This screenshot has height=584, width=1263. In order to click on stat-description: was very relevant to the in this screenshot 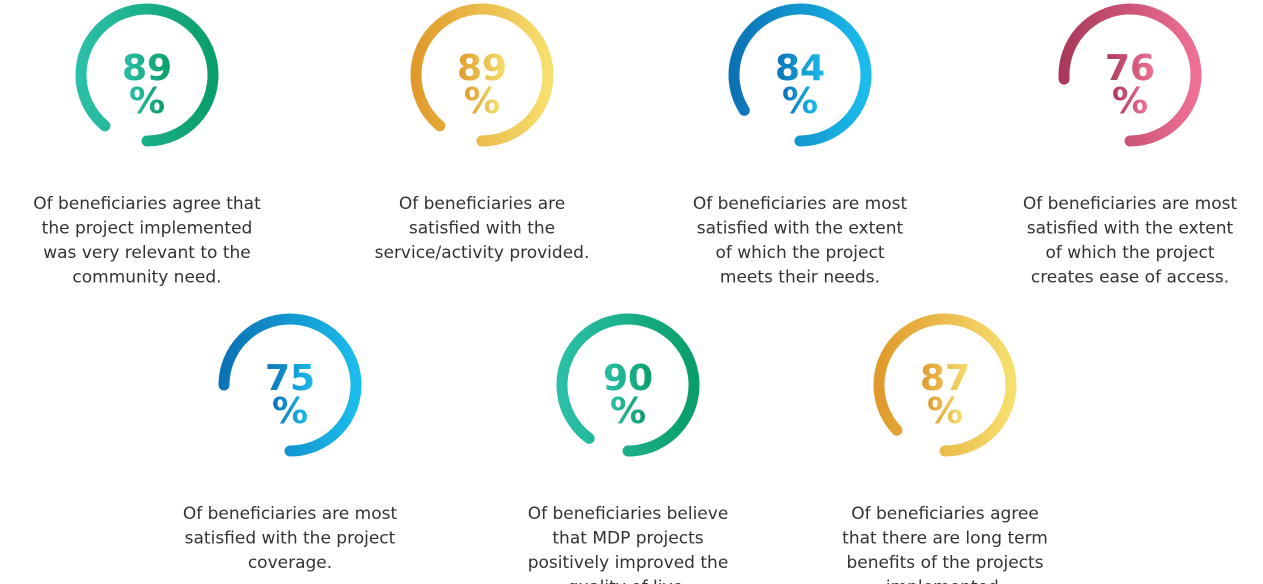, I will do `click(147, 253)`.